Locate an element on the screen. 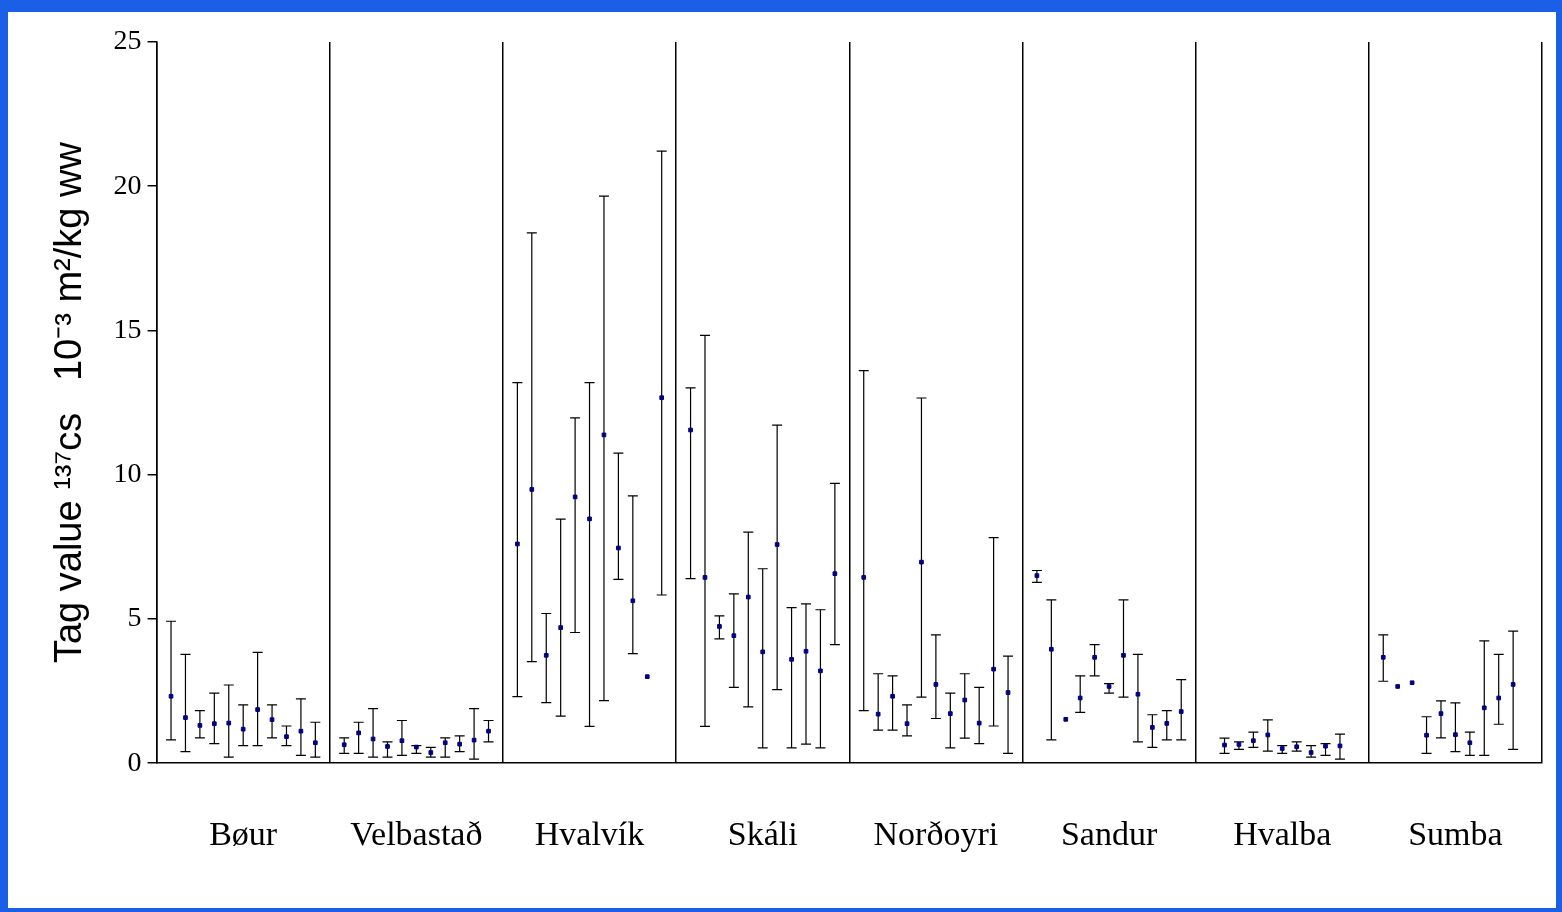 The height and width of the screenshot is (912, 1562). y-tick-label: 15 is located at coordinates (127, 328).